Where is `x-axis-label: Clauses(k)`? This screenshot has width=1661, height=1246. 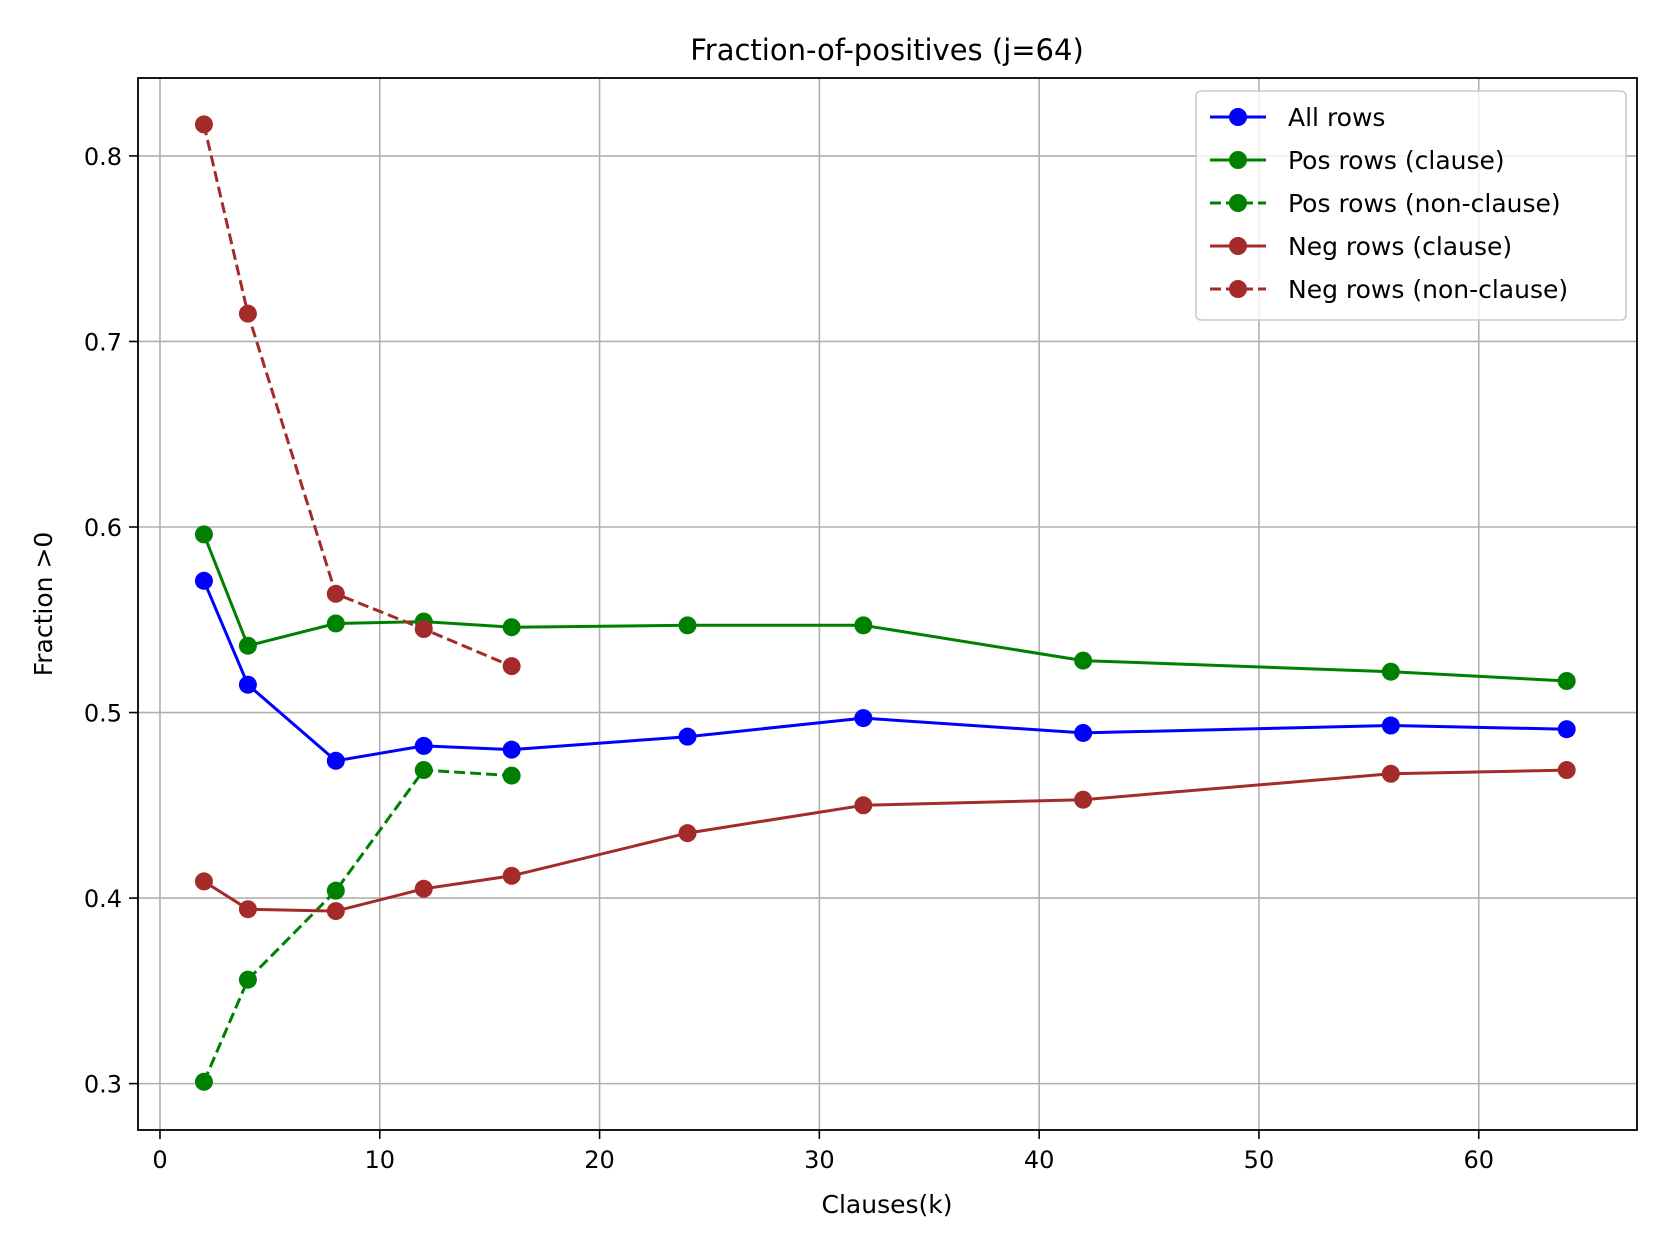 x-axis-label: Clauses(k) is located at coordinates (887, 1204).